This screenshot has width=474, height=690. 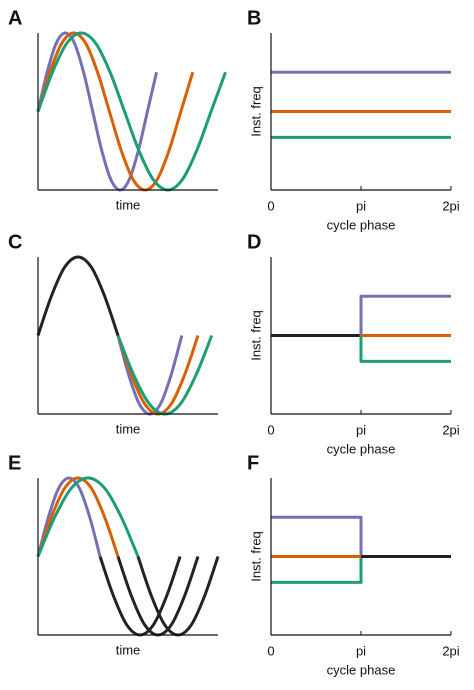 What do you see at coordinates (15, 242) in the screenshot?
I see `panel-label: C` at bounding box center [15, 242].